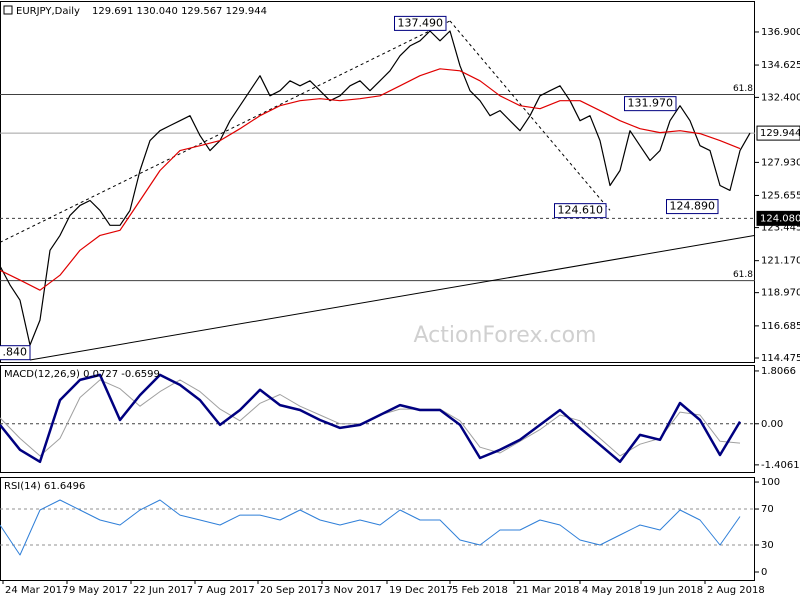 The width and height of the screenshot is (800, 600). What do you see at coordinates (530, 115) in the screenshot?
I see `trend-line` at bounding box center [530, 115].